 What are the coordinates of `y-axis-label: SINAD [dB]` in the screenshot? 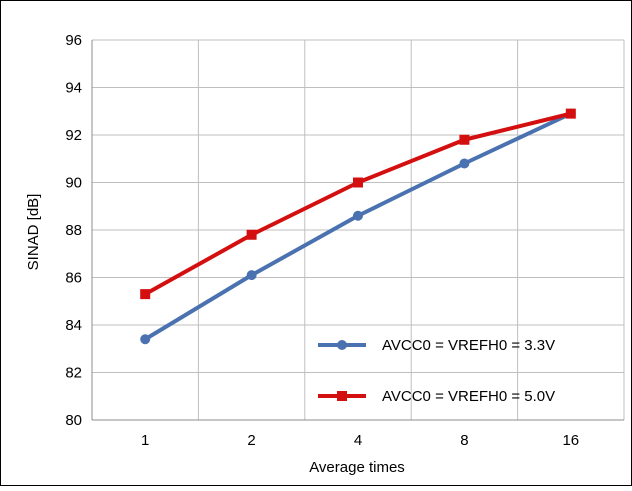 It's located at (33, 232).